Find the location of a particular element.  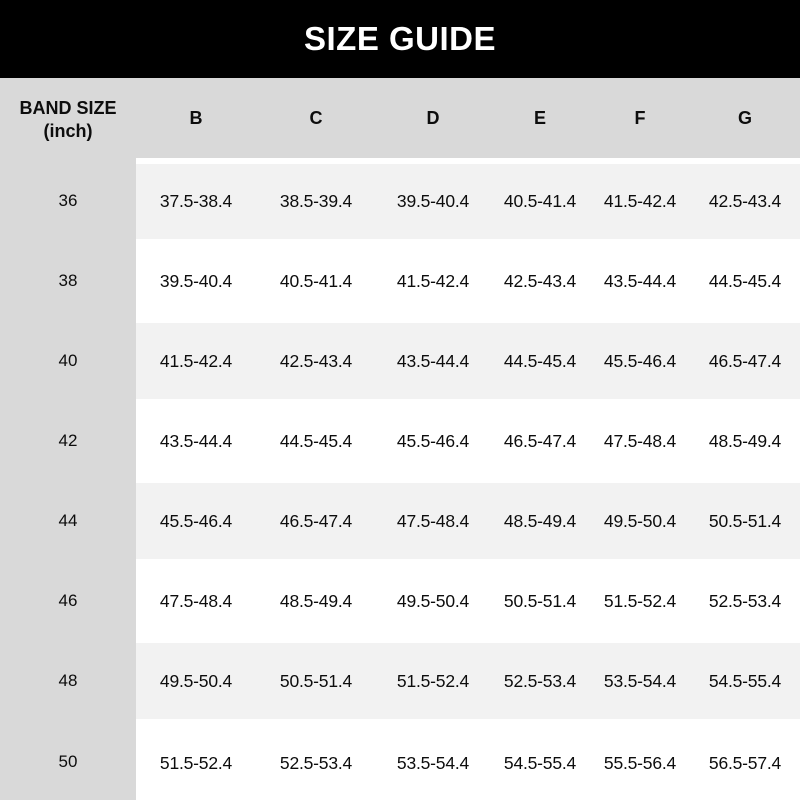

column-header-band-size: BAND SIZE (inch) is located at coordinates (68, 119).